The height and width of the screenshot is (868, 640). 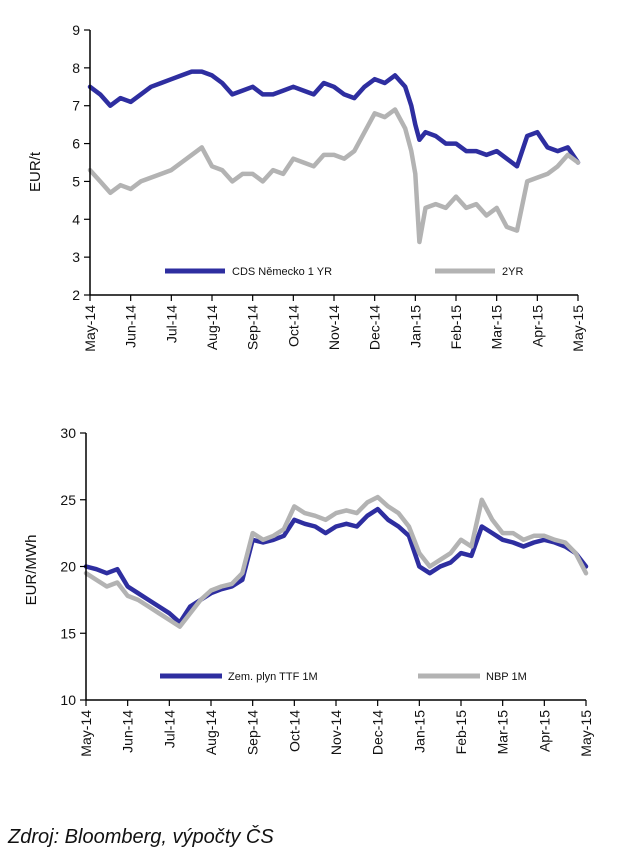 I want to click on y-tick-label: 20, so click(x=68, y=567).